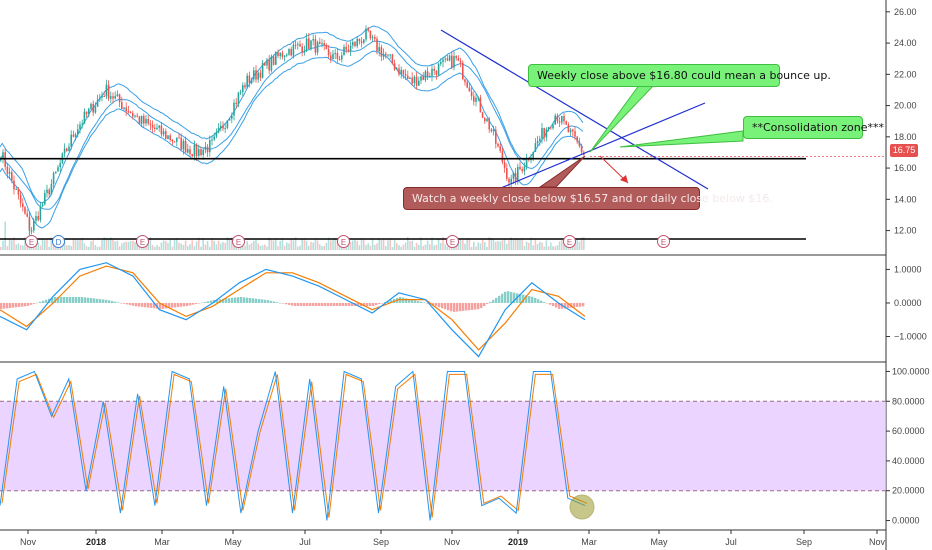 Image resolution: width=932 pixels, height=550 pixels. What do you see at coordinates (908, 491) in the screenshot?
I see `stoch-tick-label: 20.0000` at bounding box center [908, 491].